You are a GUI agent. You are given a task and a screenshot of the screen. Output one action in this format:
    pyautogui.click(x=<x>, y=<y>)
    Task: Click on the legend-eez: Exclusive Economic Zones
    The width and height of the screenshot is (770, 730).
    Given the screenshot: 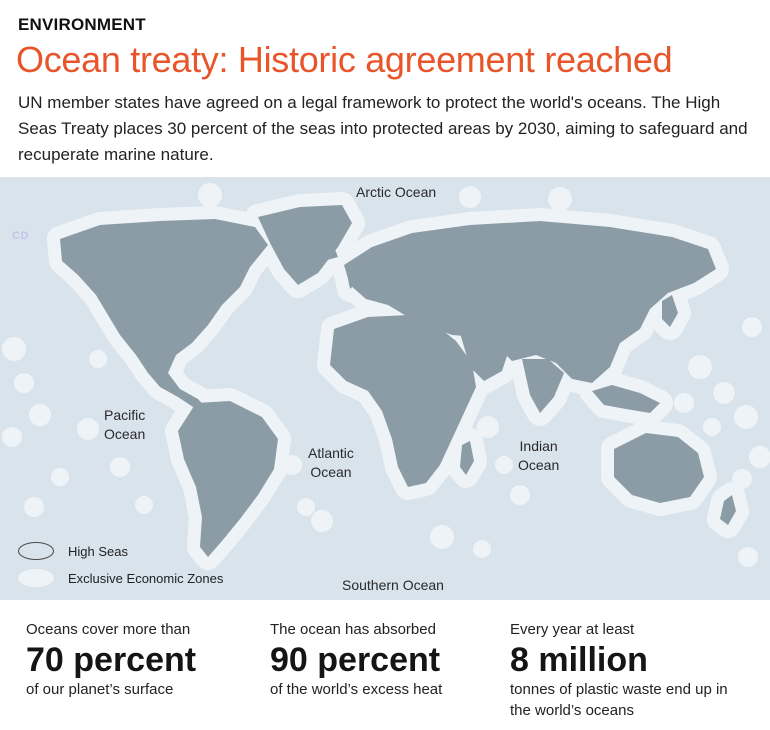 What is the action you would take?
    pyautogui.click(x=120, y=578)
    